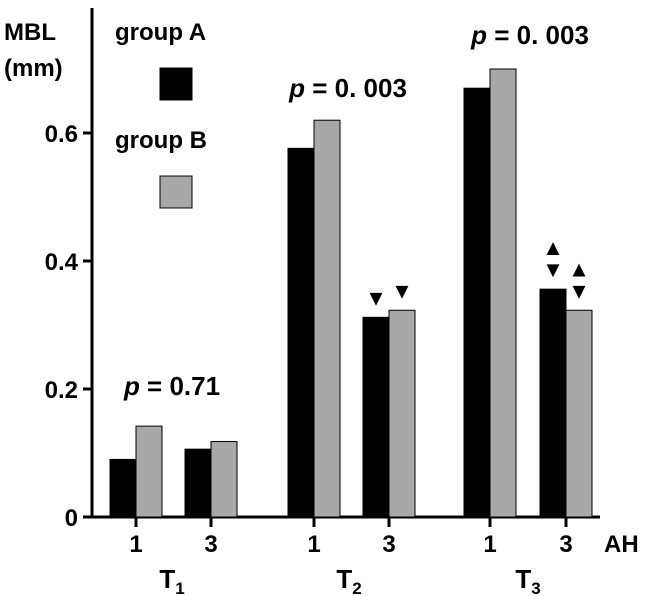 The image size is (646, 596). Describe the element at coordinates (621, 544) in the screenshot. I see `x-axis-label: AH` at that location.